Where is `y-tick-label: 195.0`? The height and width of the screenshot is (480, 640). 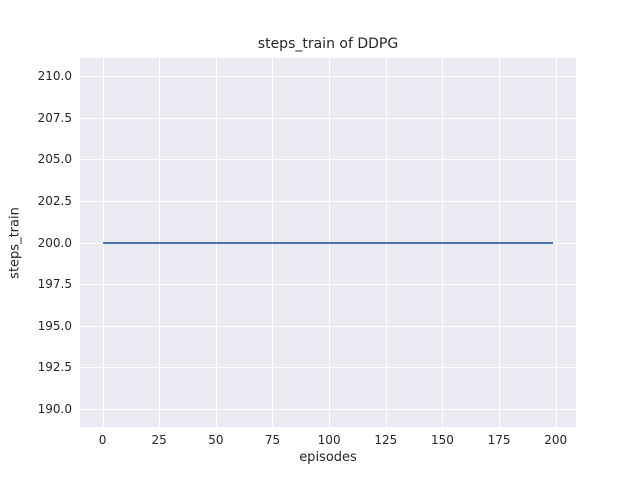 y-tick-label: 195.0 is located at coordinates (54, 325).